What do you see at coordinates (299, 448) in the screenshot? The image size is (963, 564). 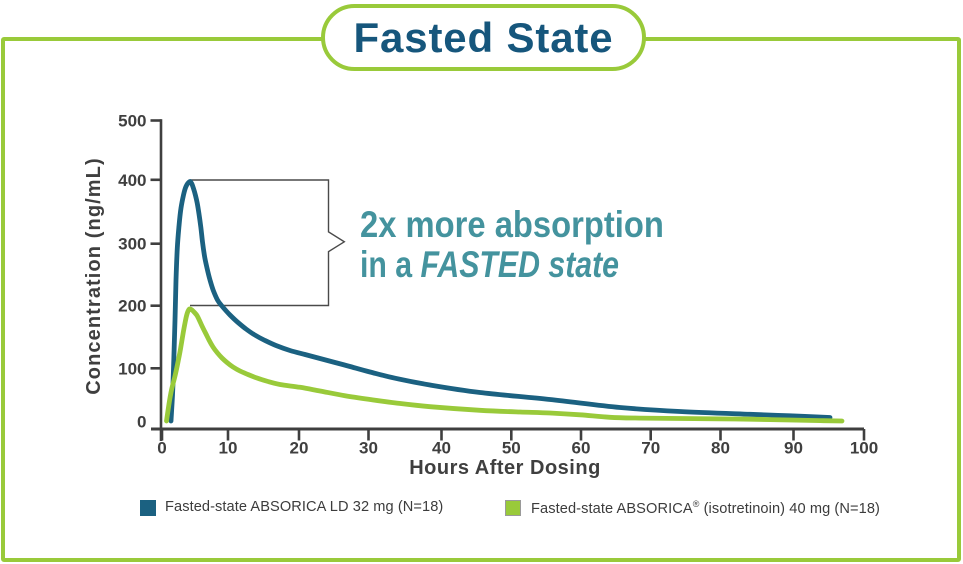 I see `svg-text: 20` at bounding box center [299, 448].